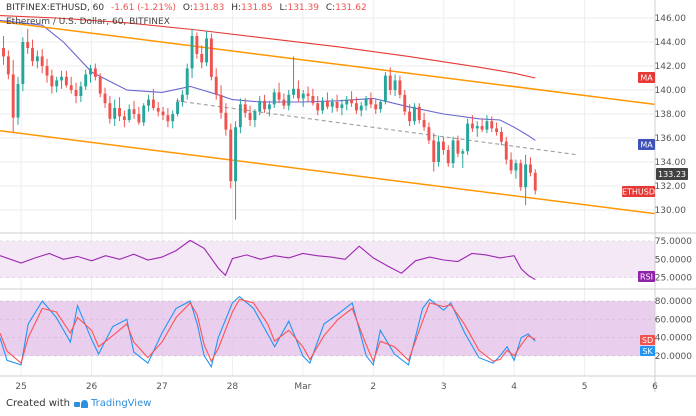  What do you see at coordinates (646, 77) in the screenshot?
I see `ma-red-badge: MA` at bounding box center [646, 77].